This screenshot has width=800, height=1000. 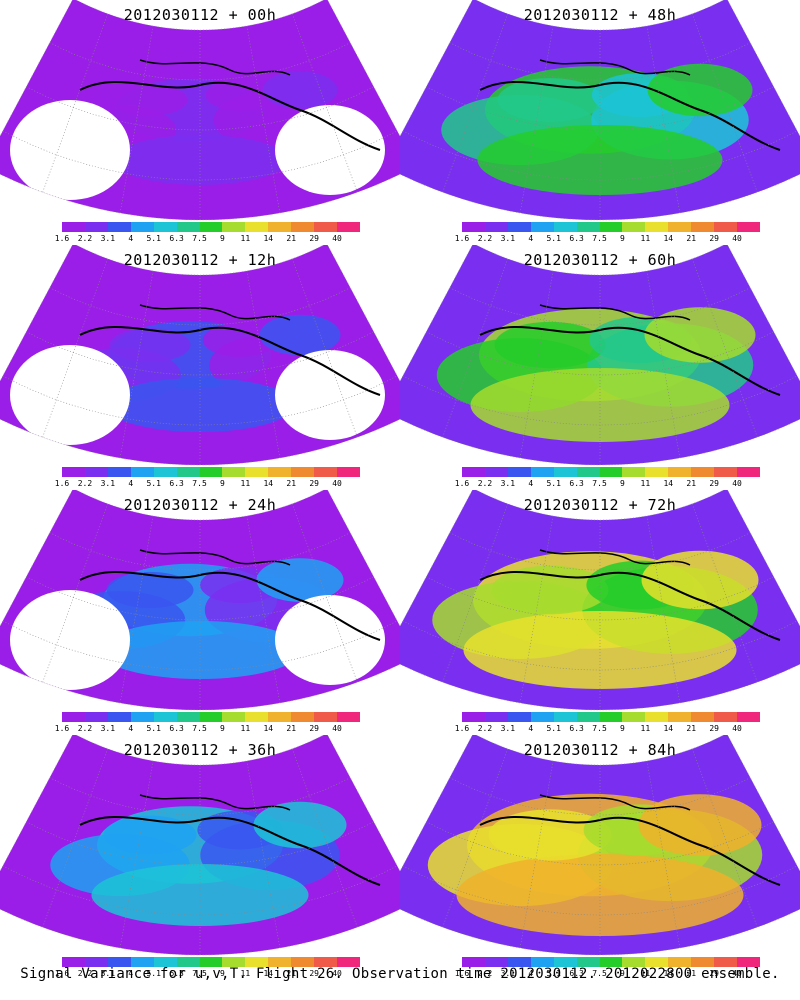 What do you see at coordinates (508, 483) in the screenshot?
I see `colorbar-tick-label: 3.1` at bounding box center [508, 483].